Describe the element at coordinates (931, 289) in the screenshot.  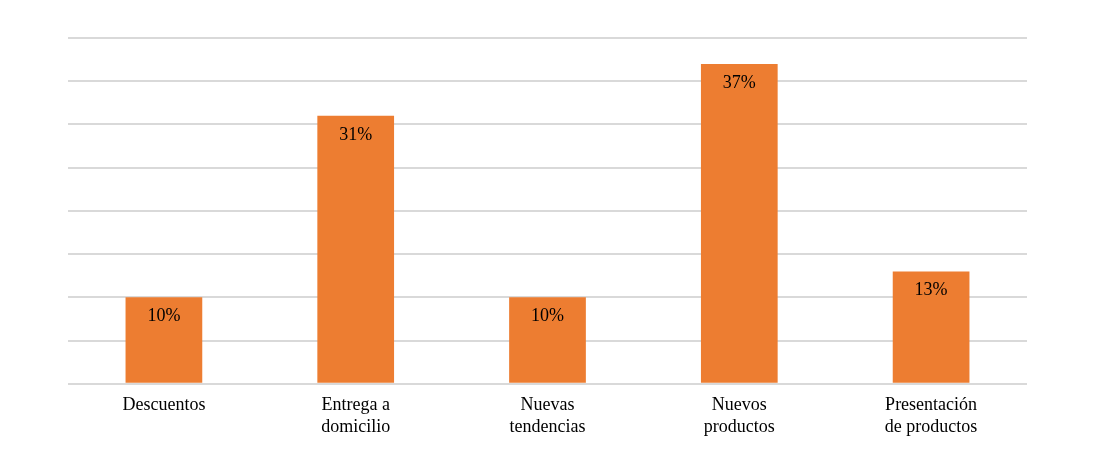
I see `data-label: 13%` at that location.